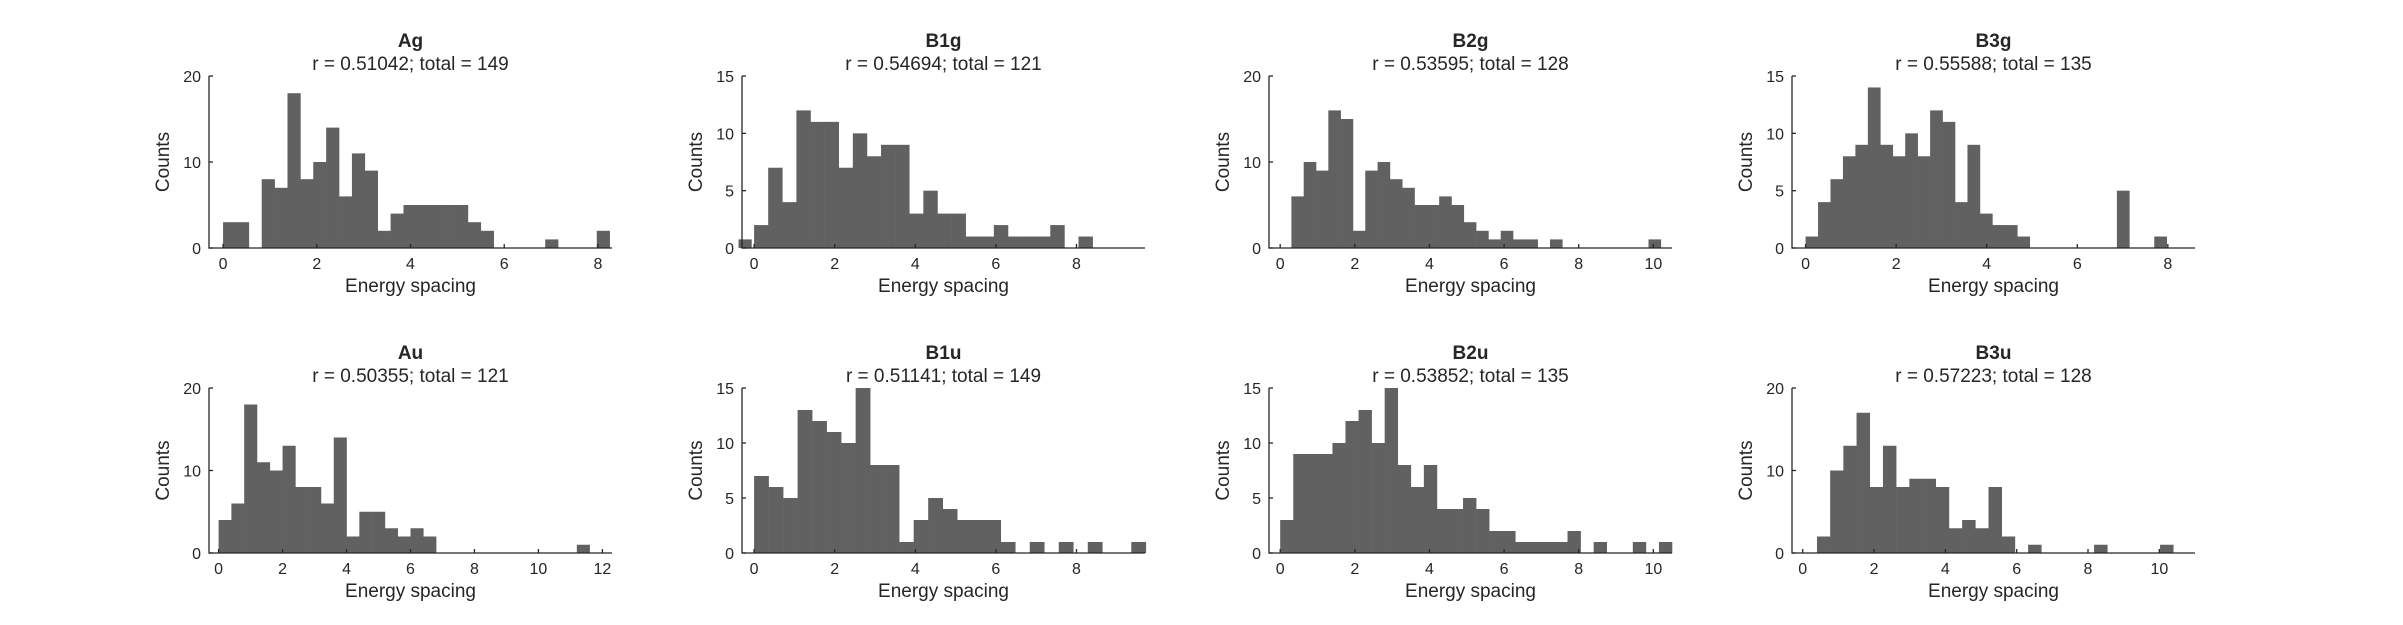 This screenshot has width=2403, height=625. Describe the element at coordinates (943, 376) in the screenshot. I see `panel-subtitle: r = 0.51141; total = 149` at that location.